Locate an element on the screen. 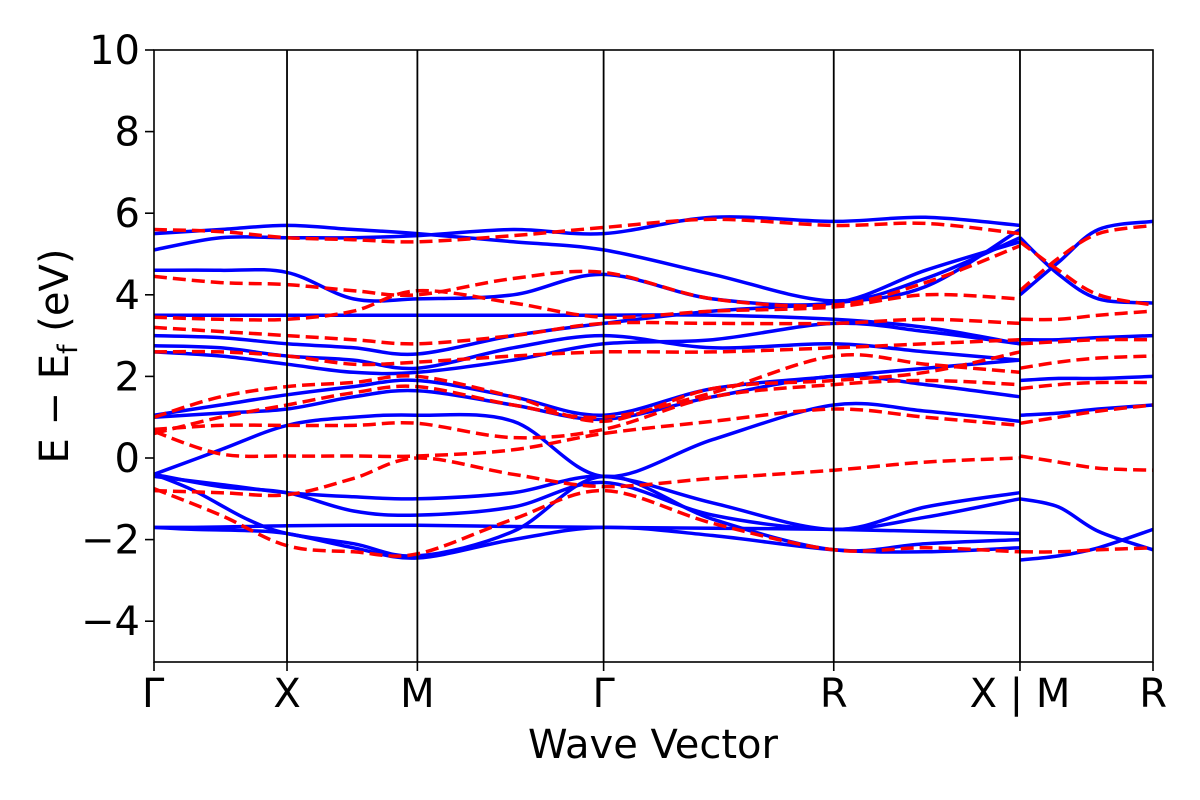 This screenshot has height=800, width=1200. y-tick-label: −2 is located at coordinates (110, 541).